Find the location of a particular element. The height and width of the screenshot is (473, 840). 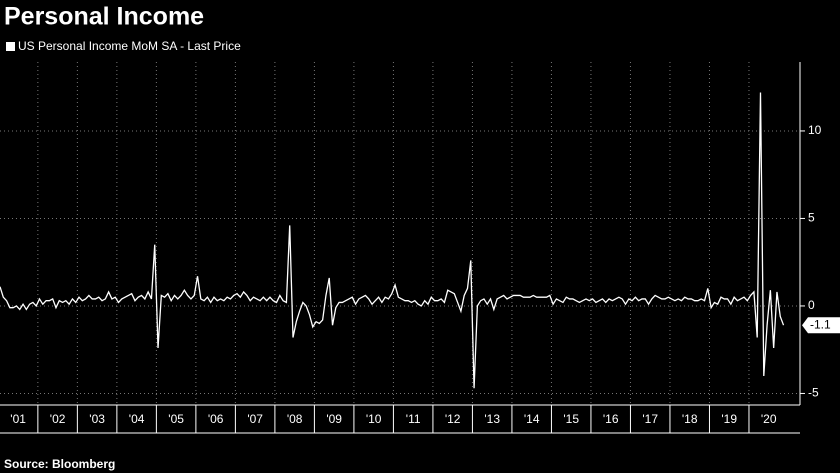

x-tick-label: '12 is located at coordinates (453, 419).